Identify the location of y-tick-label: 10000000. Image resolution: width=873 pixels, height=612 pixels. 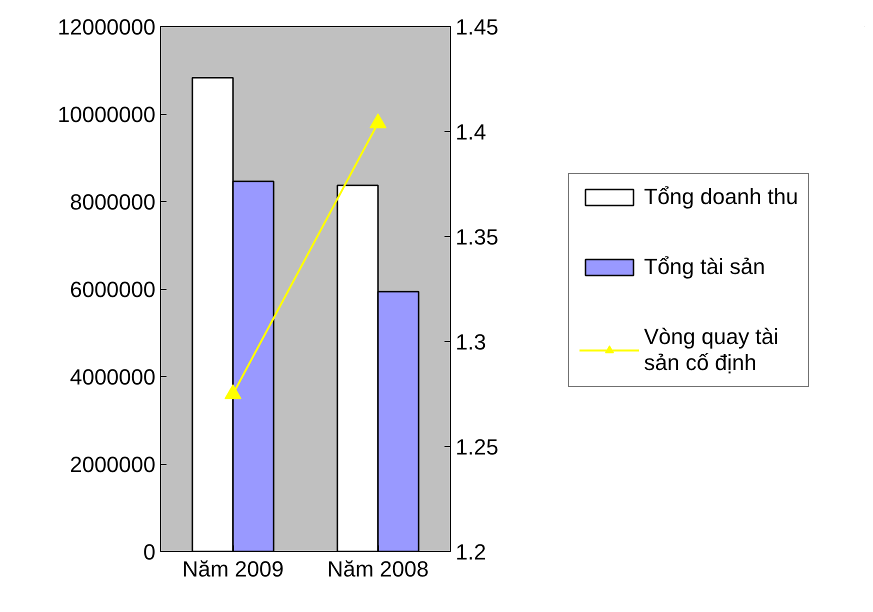
(107, 114).